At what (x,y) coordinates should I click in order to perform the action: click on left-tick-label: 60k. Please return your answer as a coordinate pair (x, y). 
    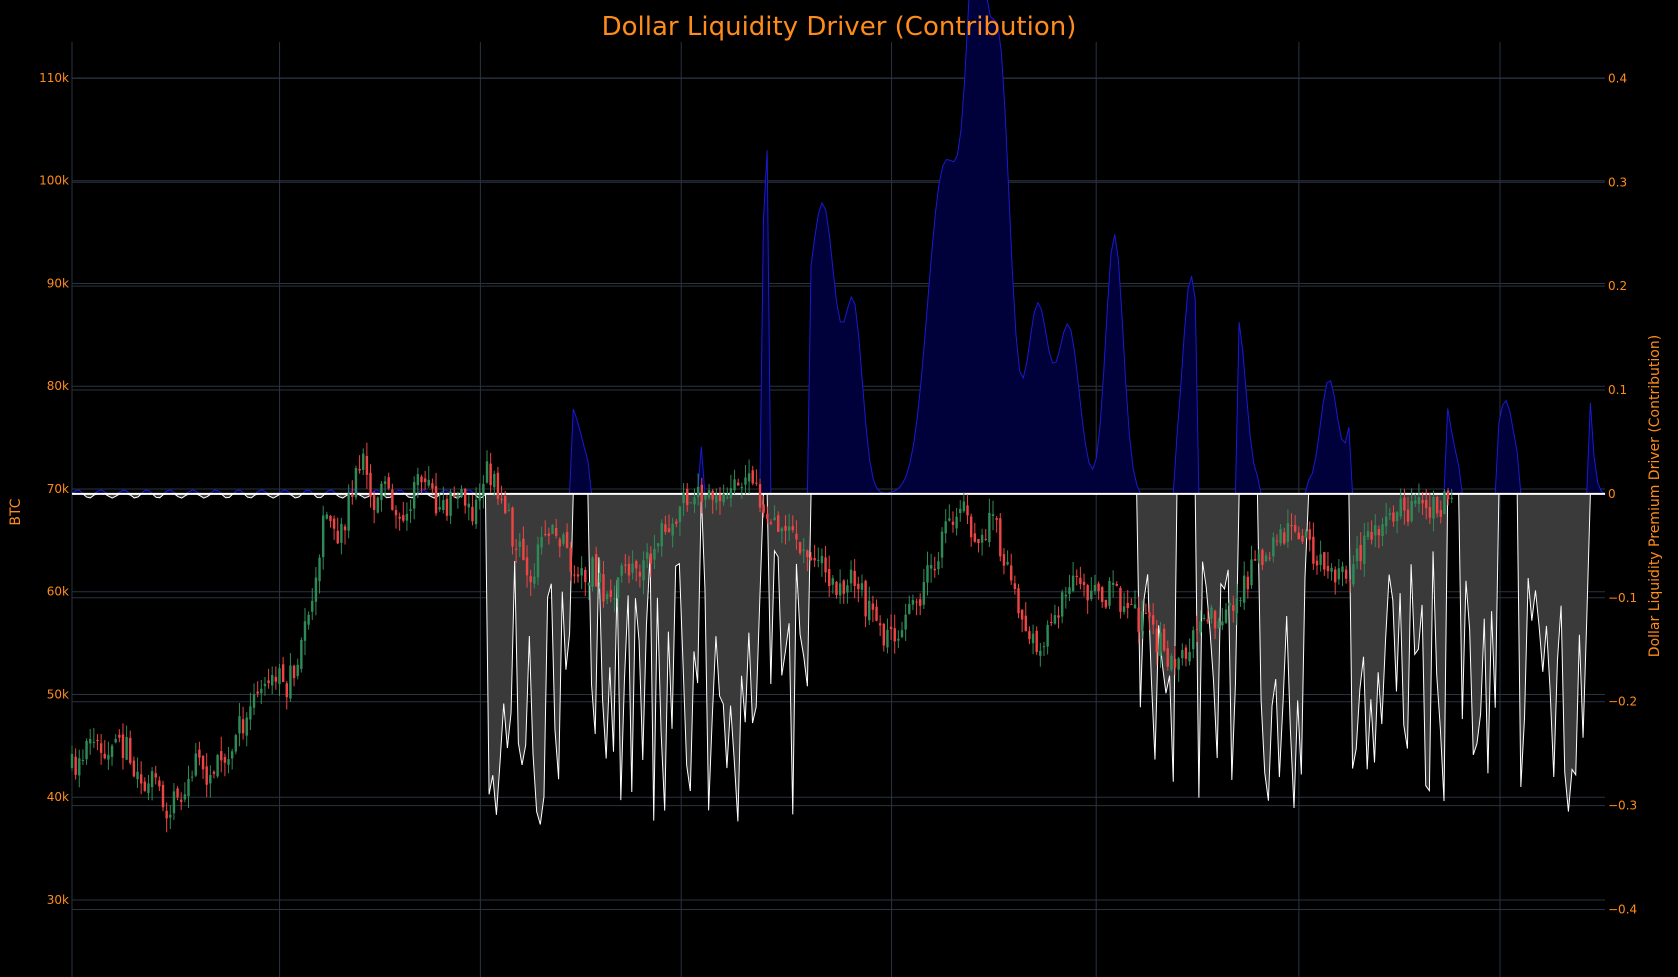
    Looking at the image, I should click on (58, 592).